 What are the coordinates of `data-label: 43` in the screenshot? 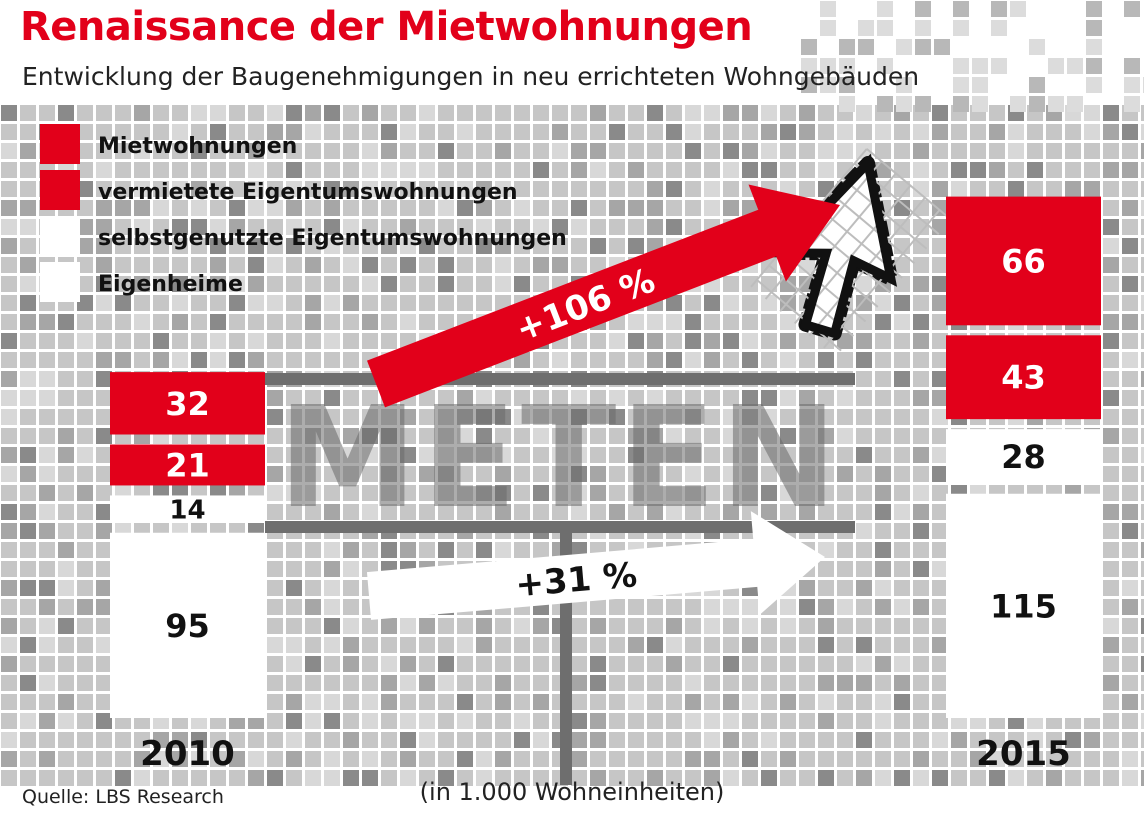 It's located at (1023, 378).